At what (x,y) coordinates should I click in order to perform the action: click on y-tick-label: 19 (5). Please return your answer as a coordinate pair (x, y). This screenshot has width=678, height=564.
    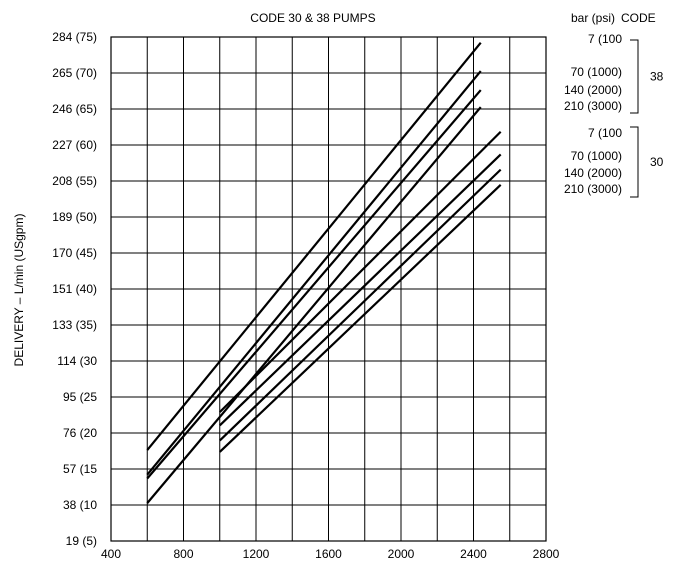
    Looking at the image, I should click on (81, 541).